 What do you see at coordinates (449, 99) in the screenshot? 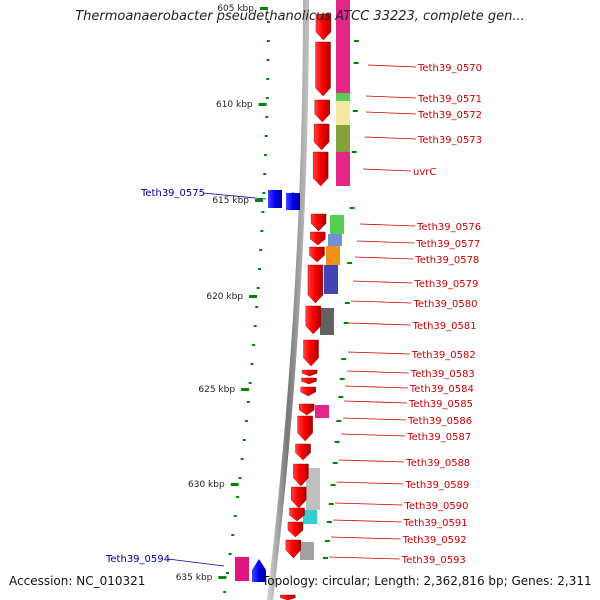
I see `gene-label: Teth39_0571` at bounding box center [449, 99].